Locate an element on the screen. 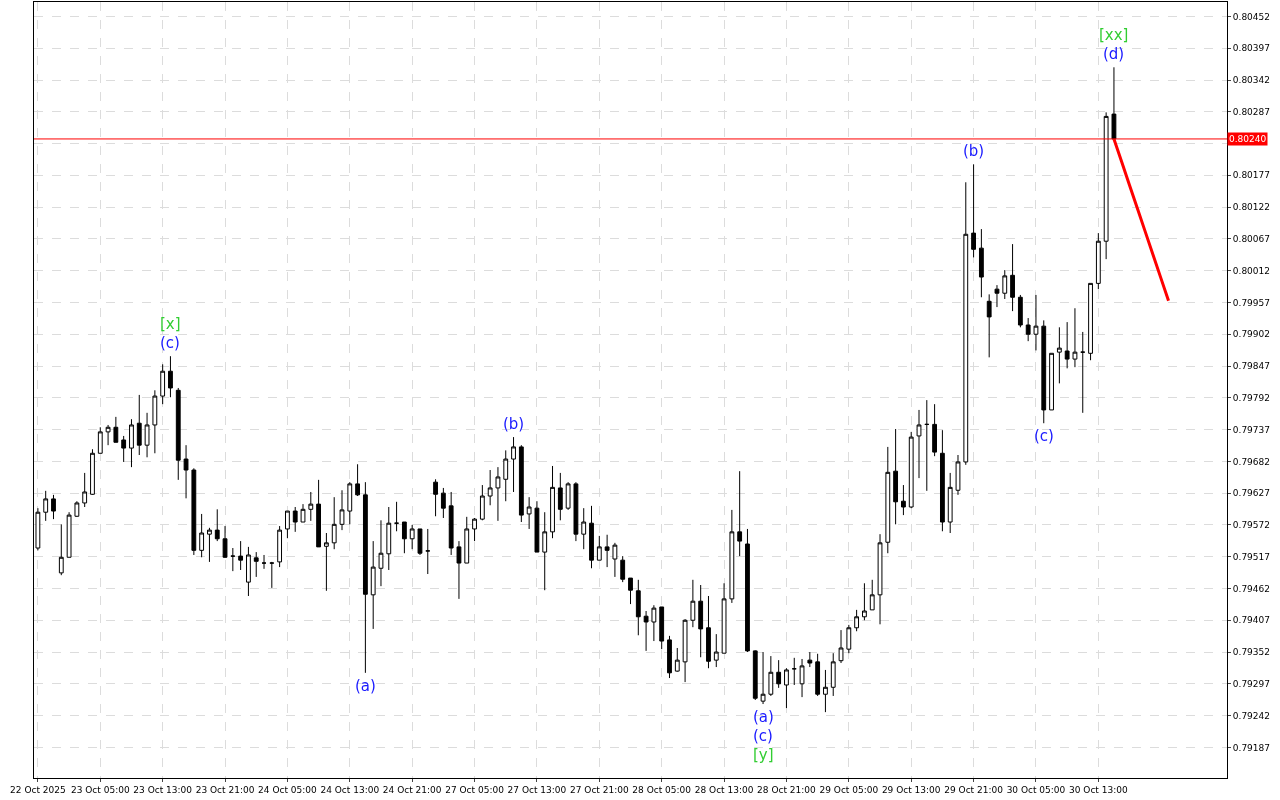 The height and width of the screenshot is (800, 1280). y-tick-label: 0.79242 is located at coordinates (1251, 715).